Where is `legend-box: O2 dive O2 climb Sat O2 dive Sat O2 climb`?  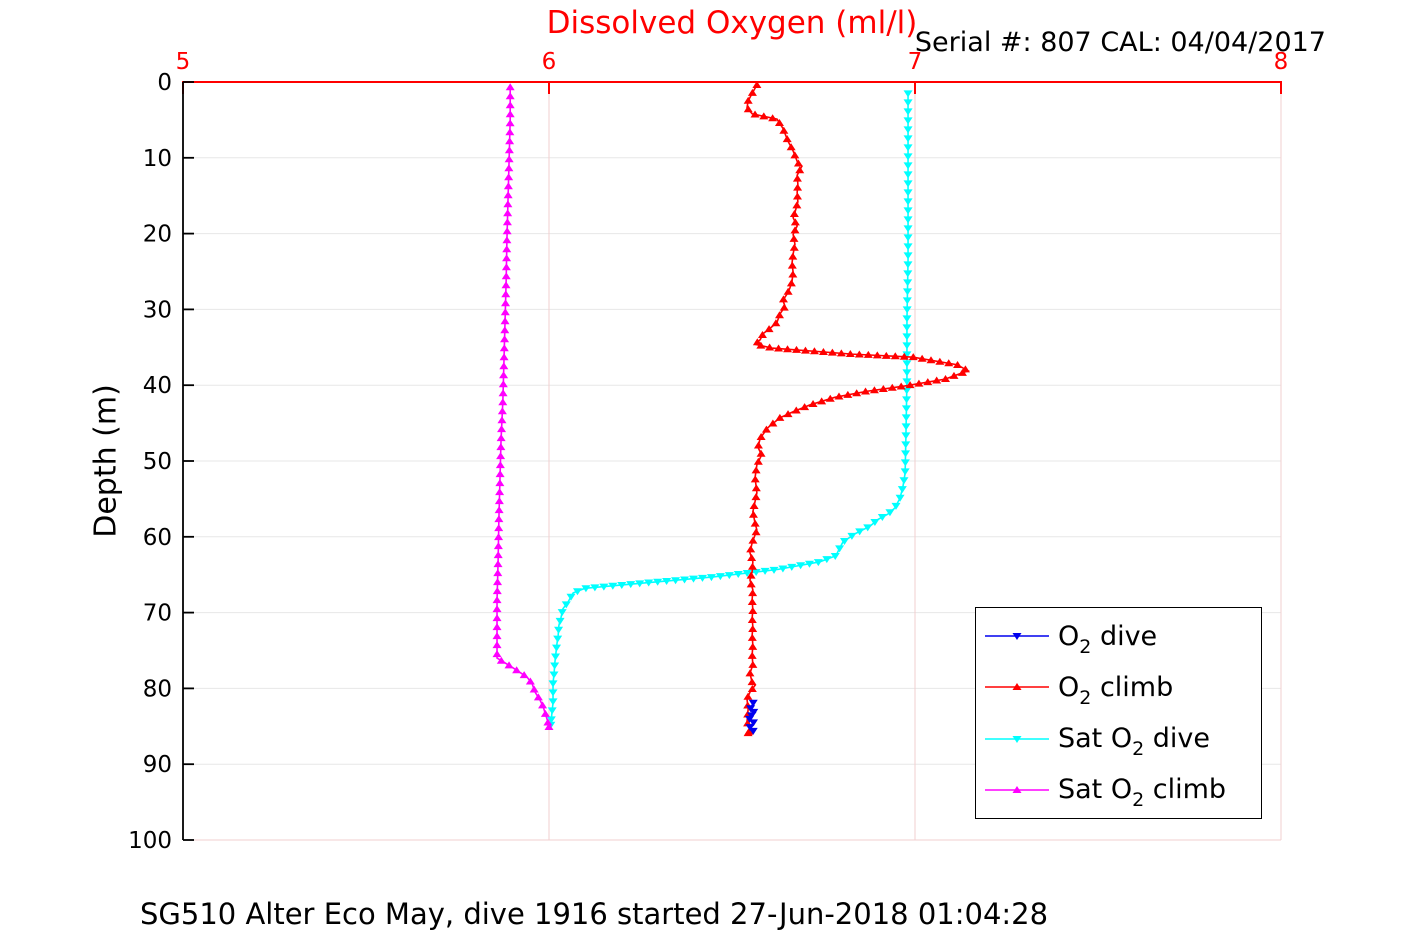
legend-box: O2 dive O2 climb Sat O2 dive Sat O2 climb is located at coordinates (1118, 713).